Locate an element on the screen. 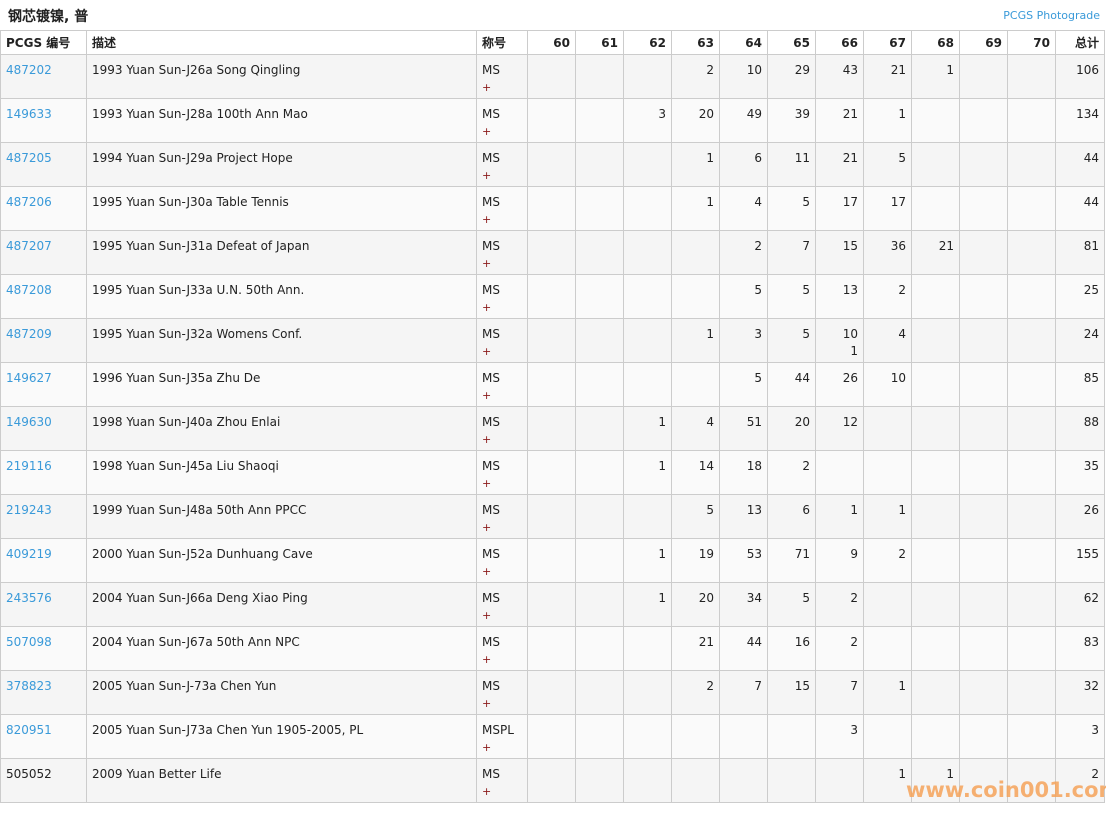 The image size is (1106, 820). column-header: 69 is located at coordinates (983, 42).